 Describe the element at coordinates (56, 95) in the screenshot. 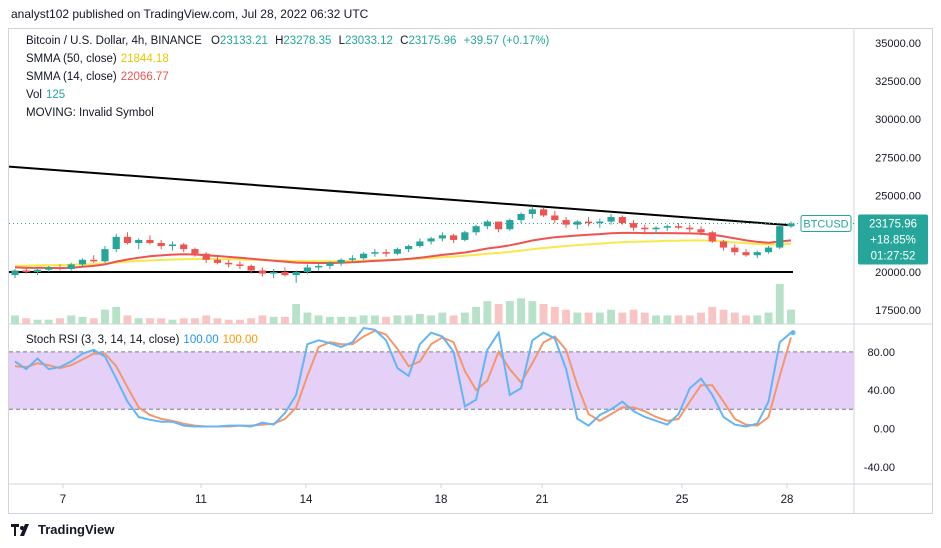

I see `volume-value: 125` at that location.